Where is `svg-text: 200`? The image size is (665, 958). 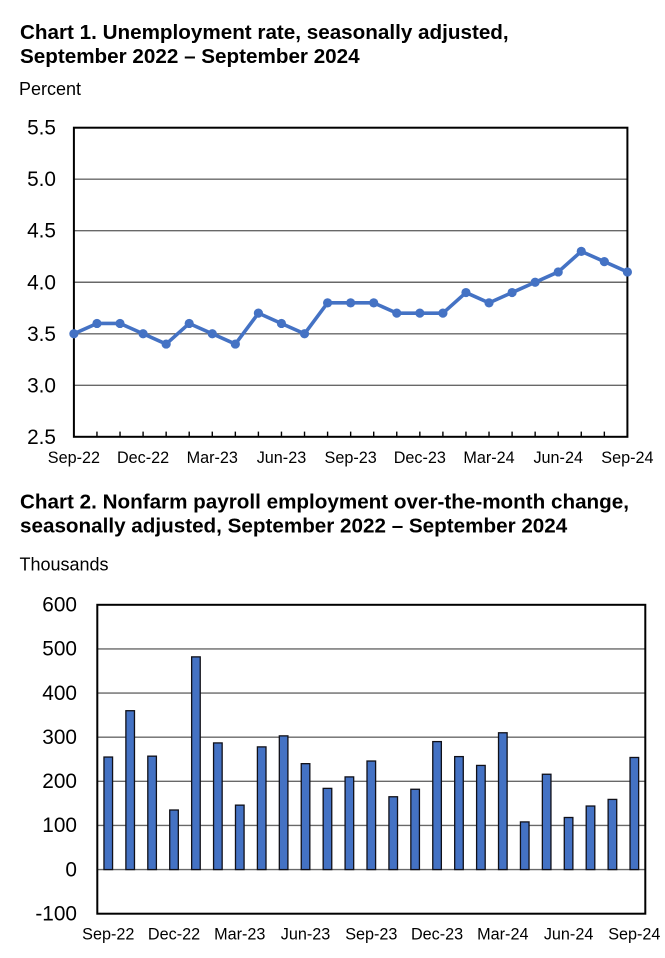 svg-text: 200 is located at coordinates (59, 781).